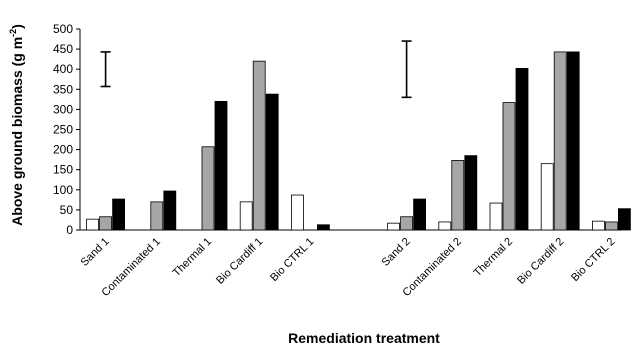 This screenshot has height=350, width=643. I want to click on y-tick-label: 100, so click(63, 190).